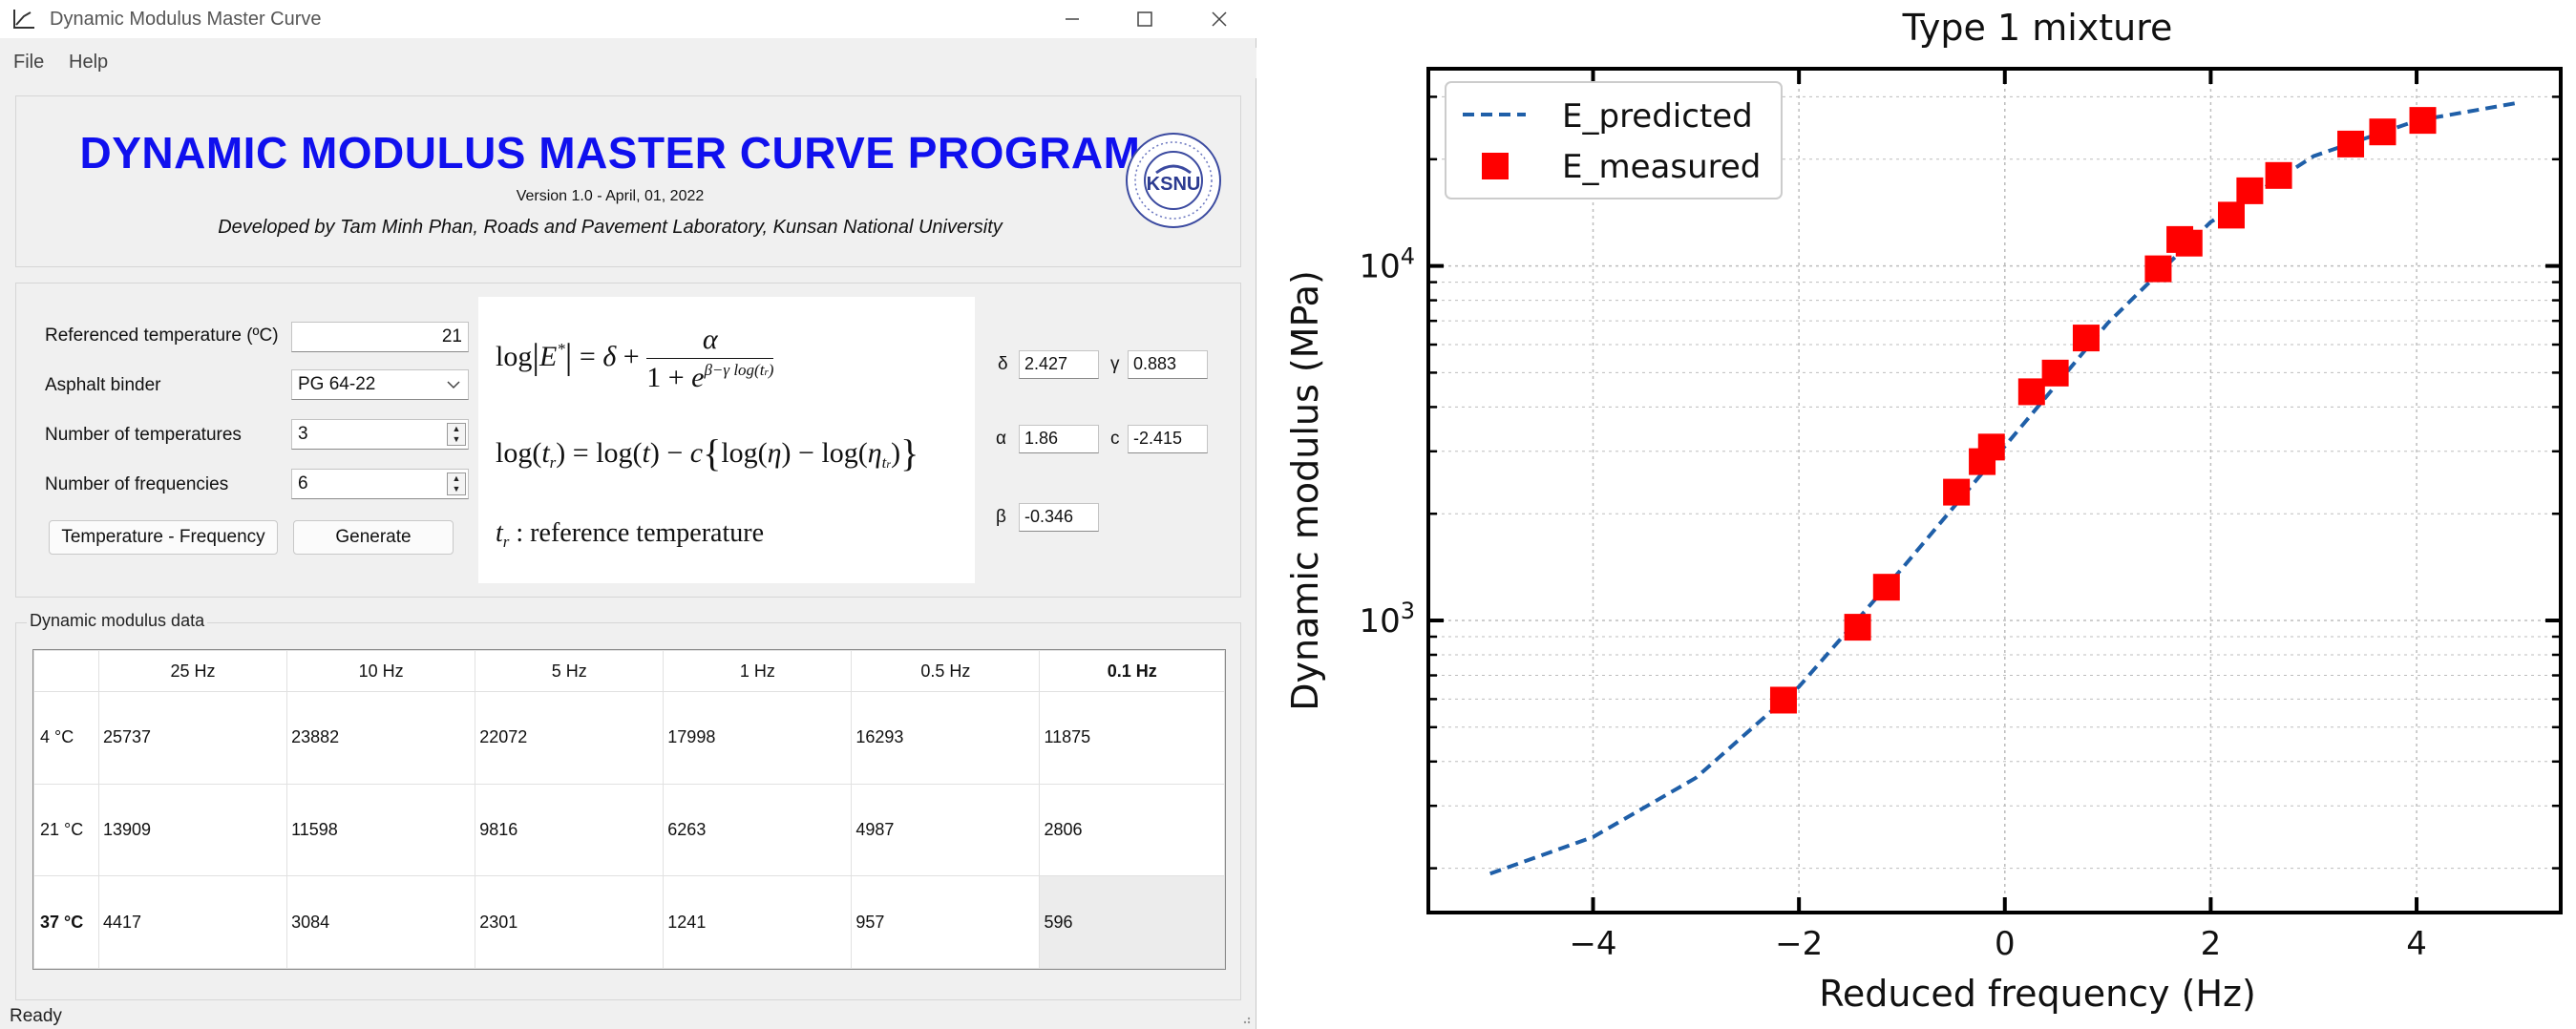 The width and height of the screenshot is (2576, 1029). Describe the element at coordinates (381, 671) in the screenshot. I see `column-header: 10 Hz` at that location.